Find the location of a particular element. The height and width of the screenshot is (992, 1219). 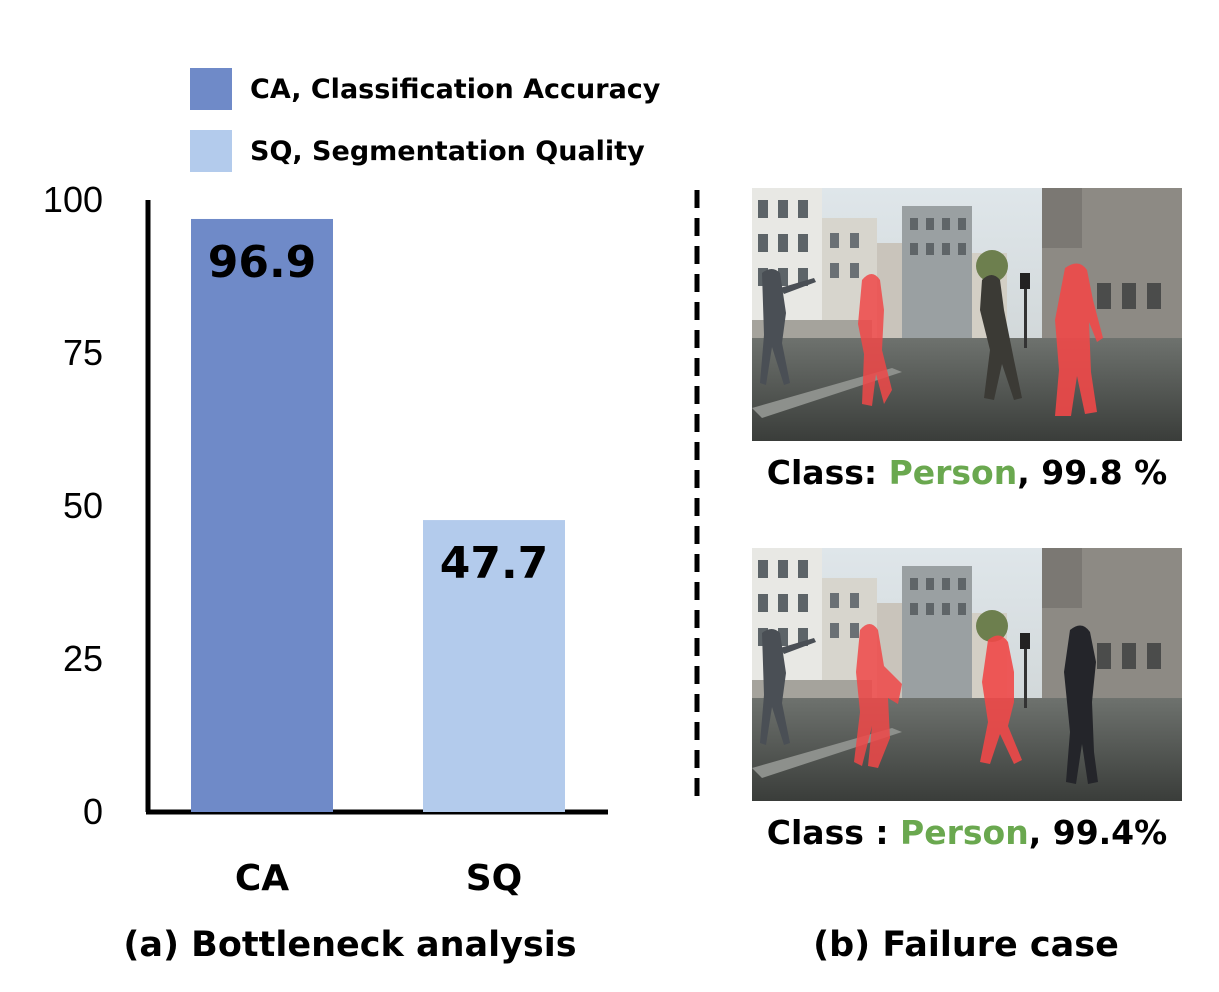

bar-sq is located at coordinates (494, 666).